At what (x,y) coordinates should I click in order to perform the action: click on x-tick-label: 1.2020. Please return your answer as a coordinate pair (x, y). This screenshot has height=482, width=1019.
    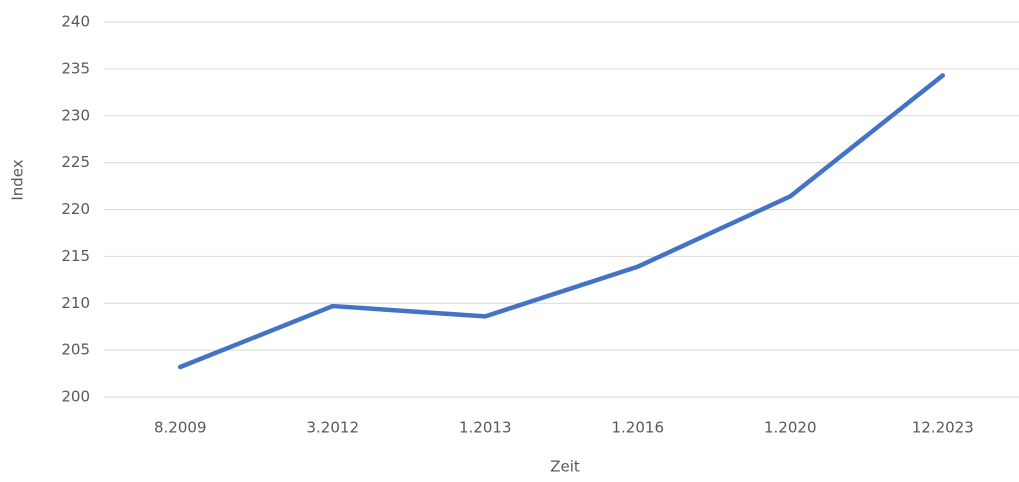
    Looking at the image, I should click on (790, 428).